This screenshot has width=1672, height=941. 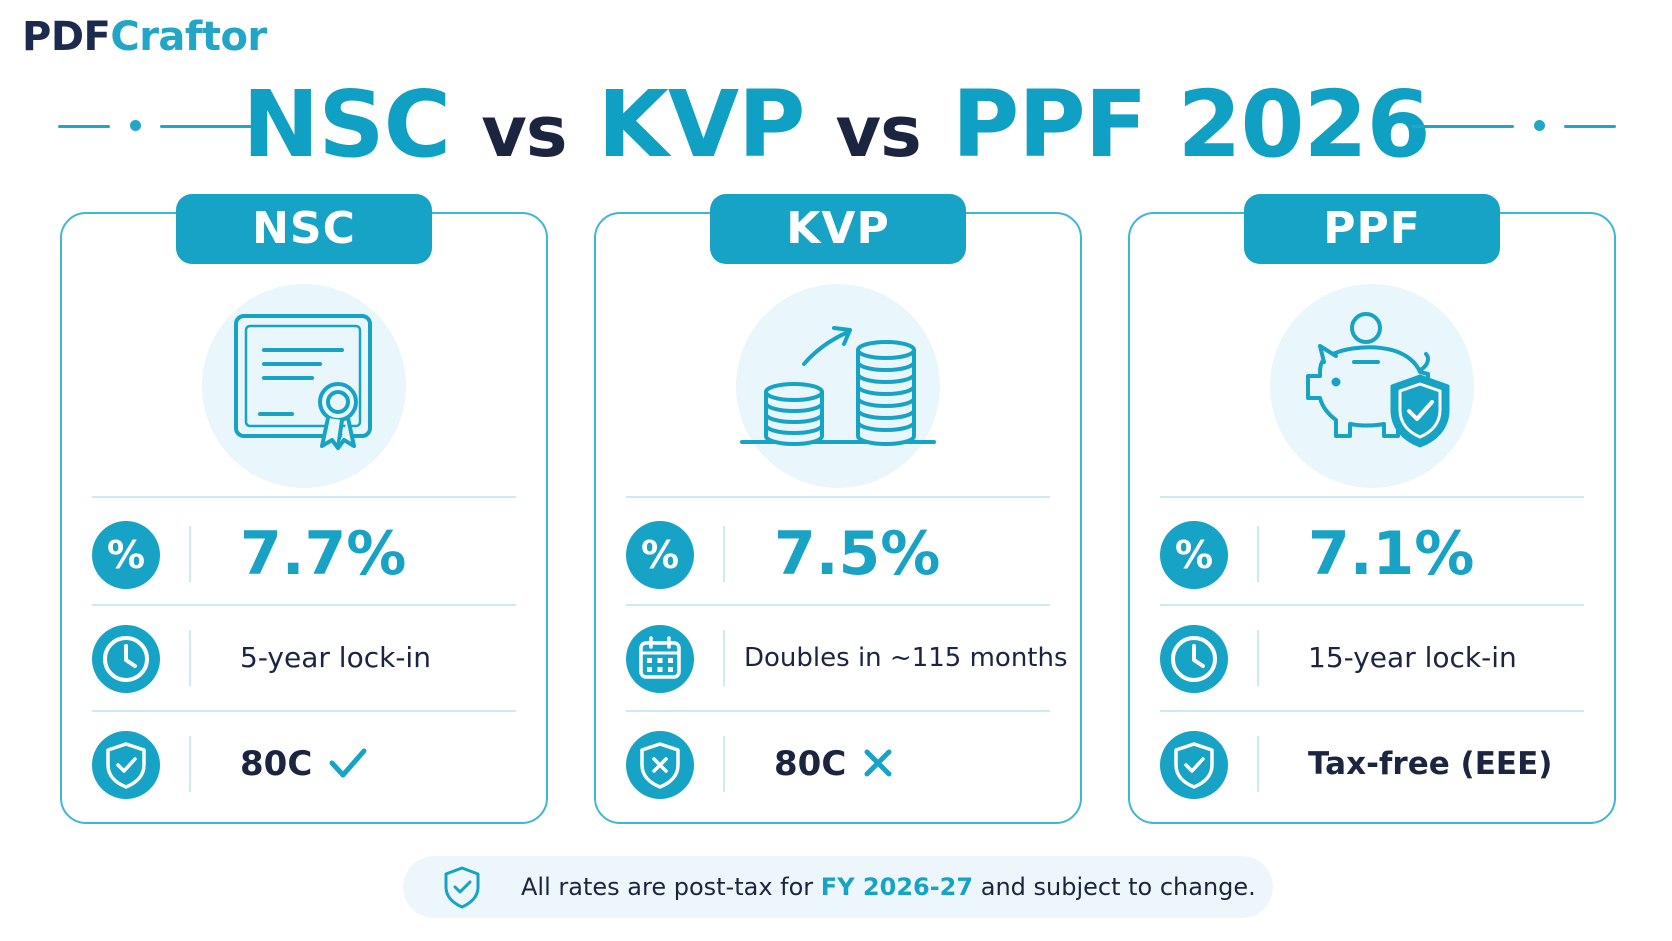 I want to click on card-ppf-term-row: 15-year lock-in, so click(x=1372, y=658).